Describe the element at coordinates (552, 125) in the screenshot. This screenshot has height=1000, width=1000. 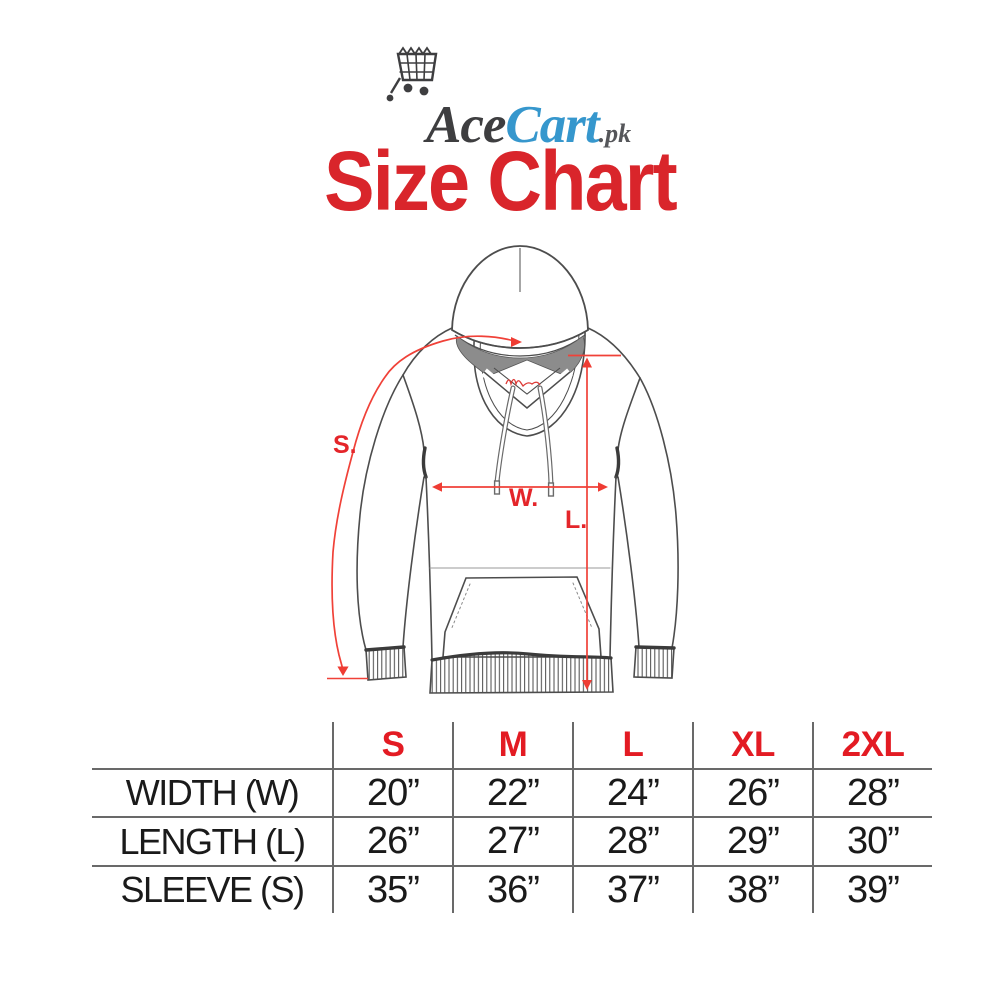
I see `brand-part-cart: Cart` at that location.